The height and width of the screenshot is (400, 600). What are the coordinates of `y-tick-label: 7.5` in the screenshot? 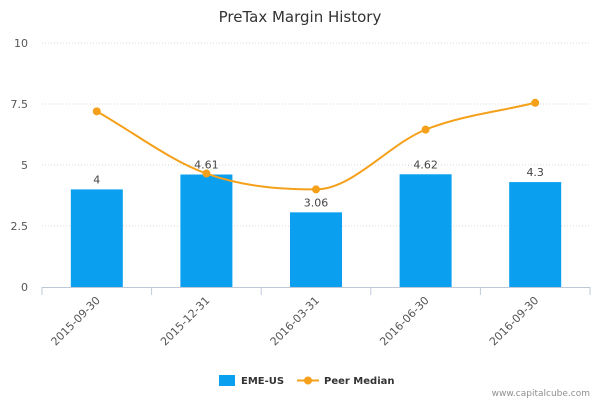 It's located at (20, 104).